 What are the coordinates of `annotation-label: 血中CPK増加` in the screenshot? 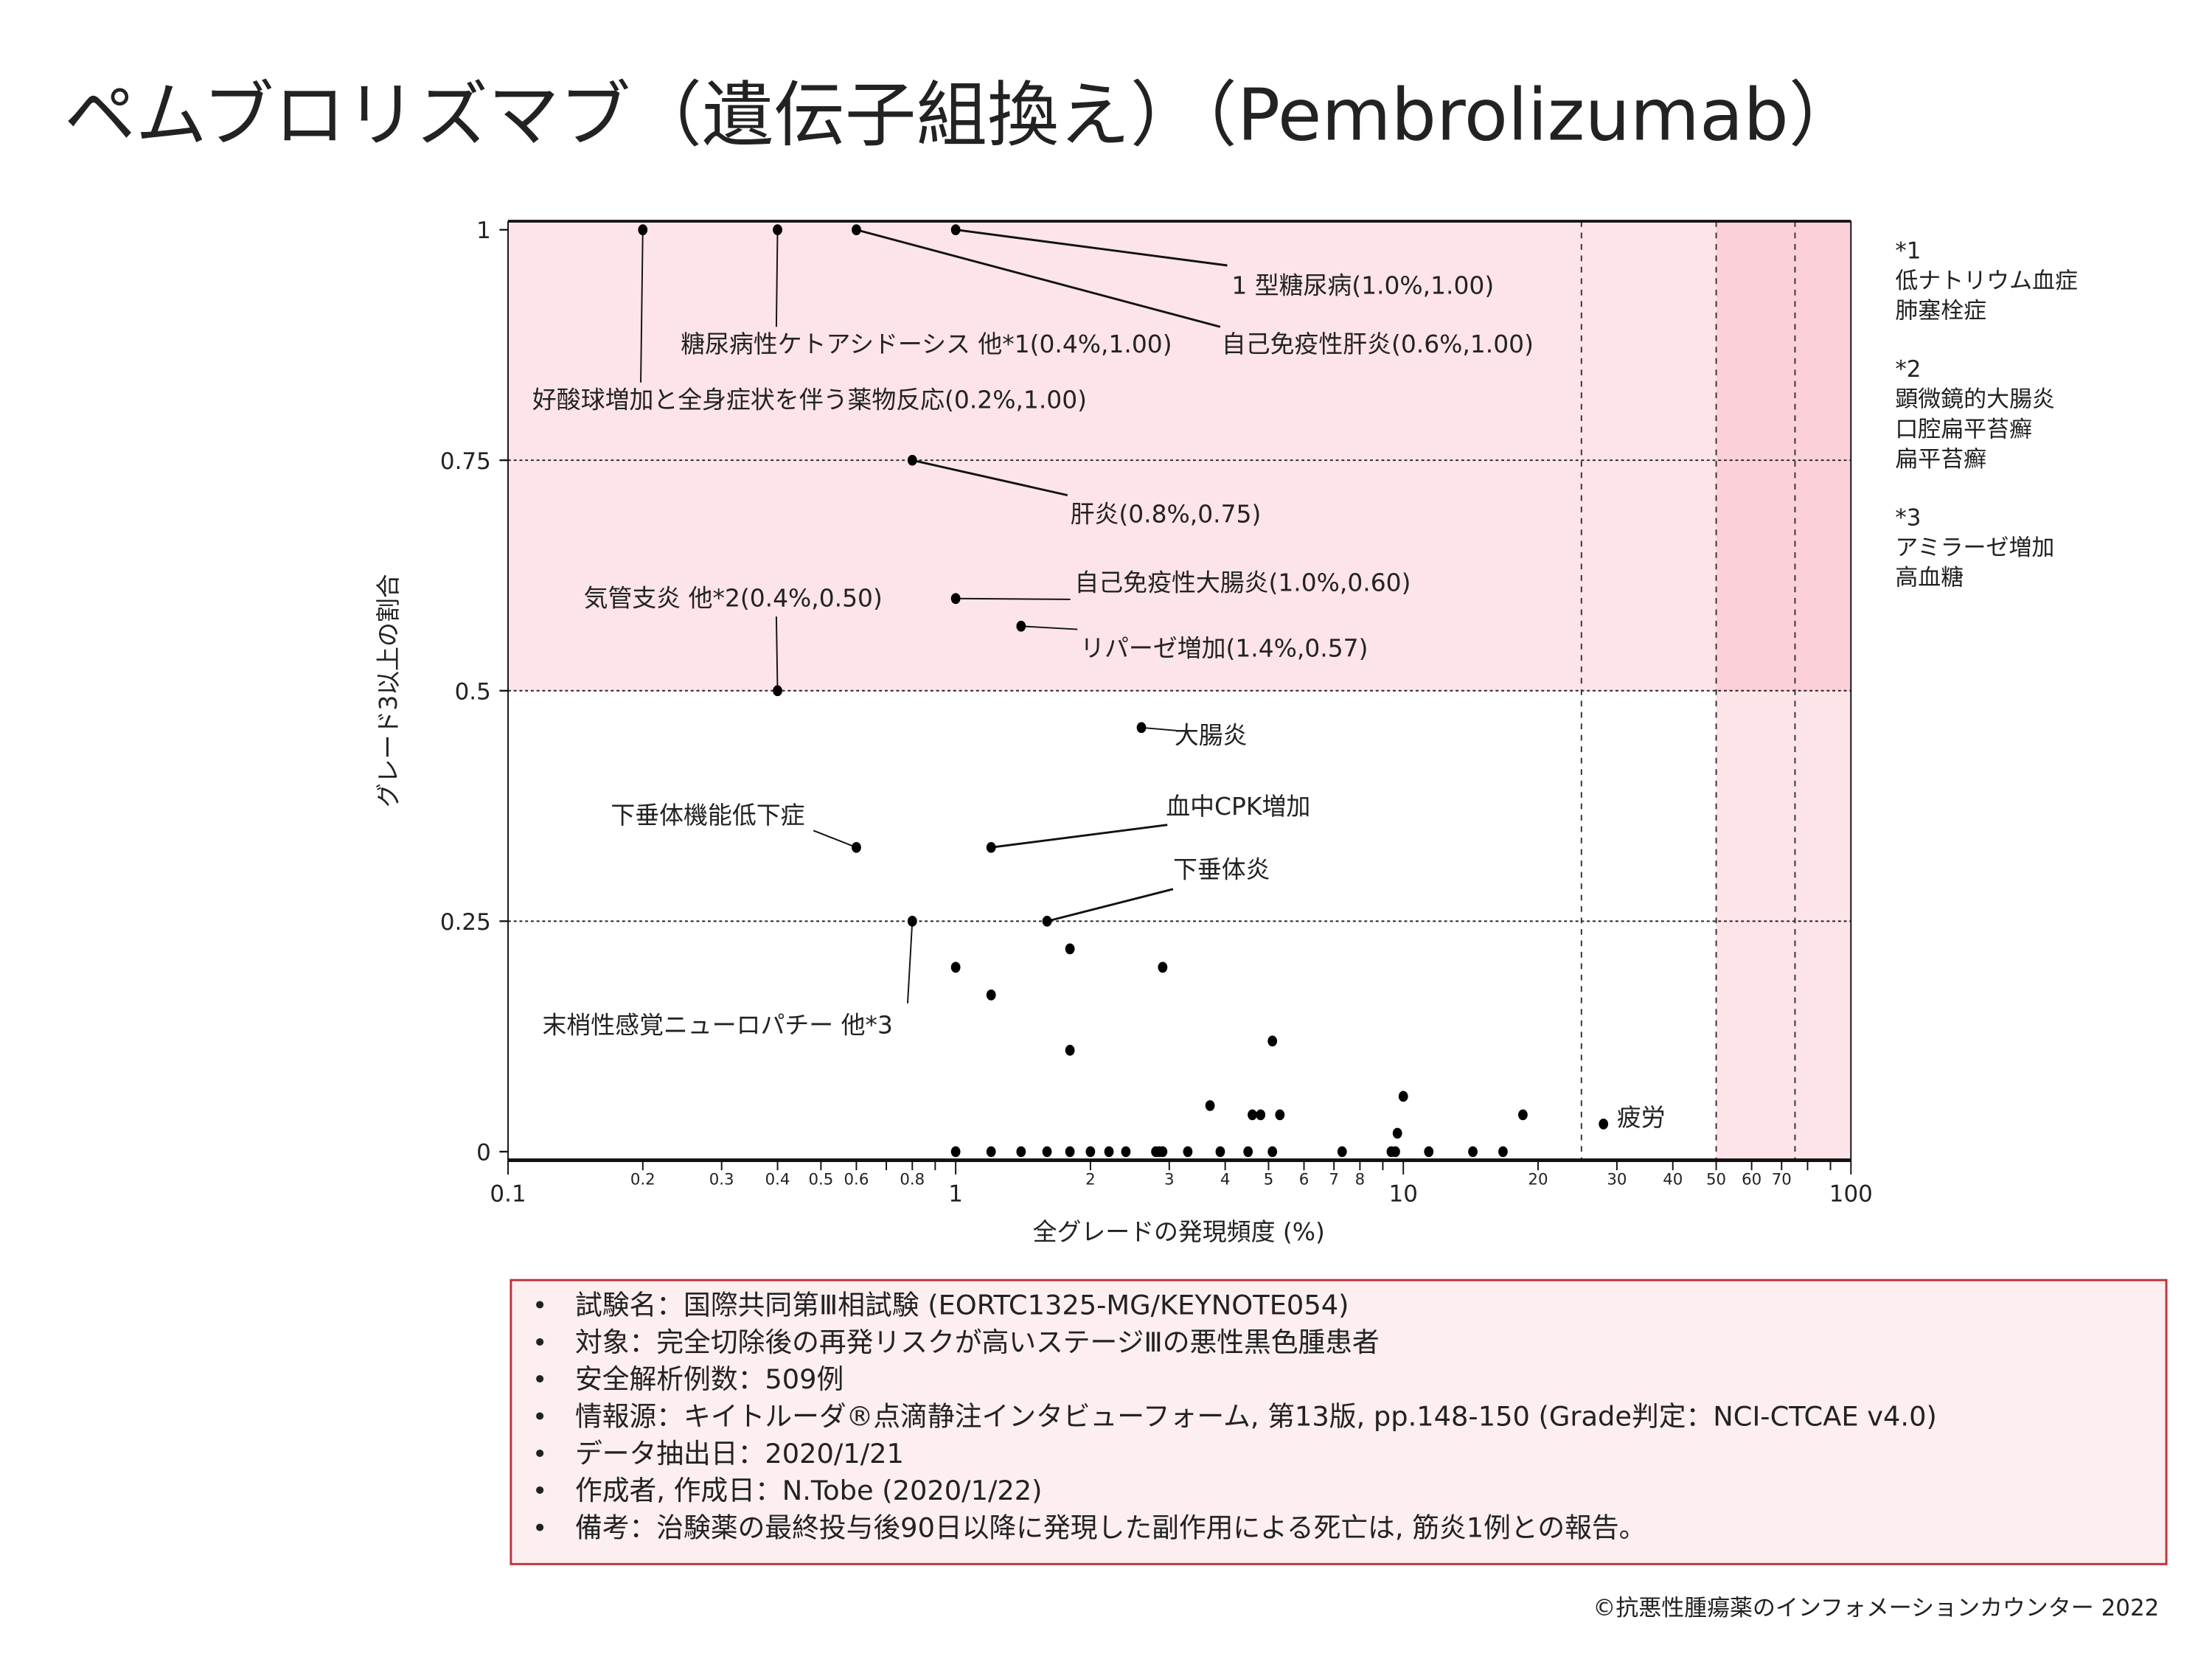 It's located at (1238, 806).